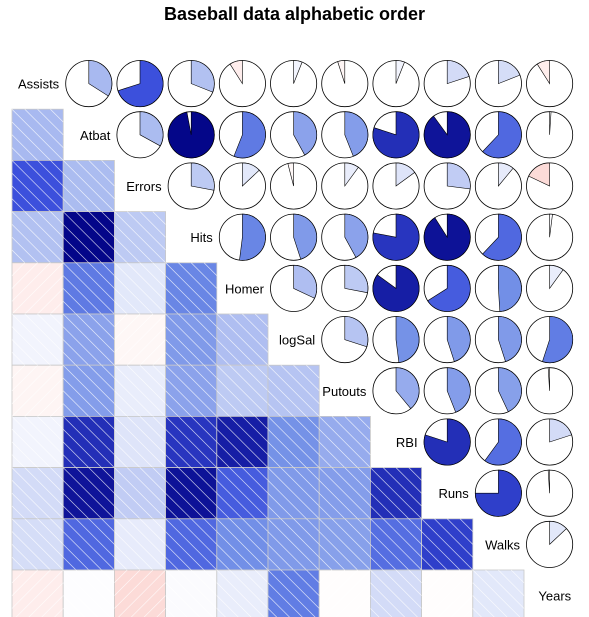  What do you see at coordinates (191, 339) in the screenshot?
I see `shade-cell-logsal-hits` at bounding box center [191, 339].